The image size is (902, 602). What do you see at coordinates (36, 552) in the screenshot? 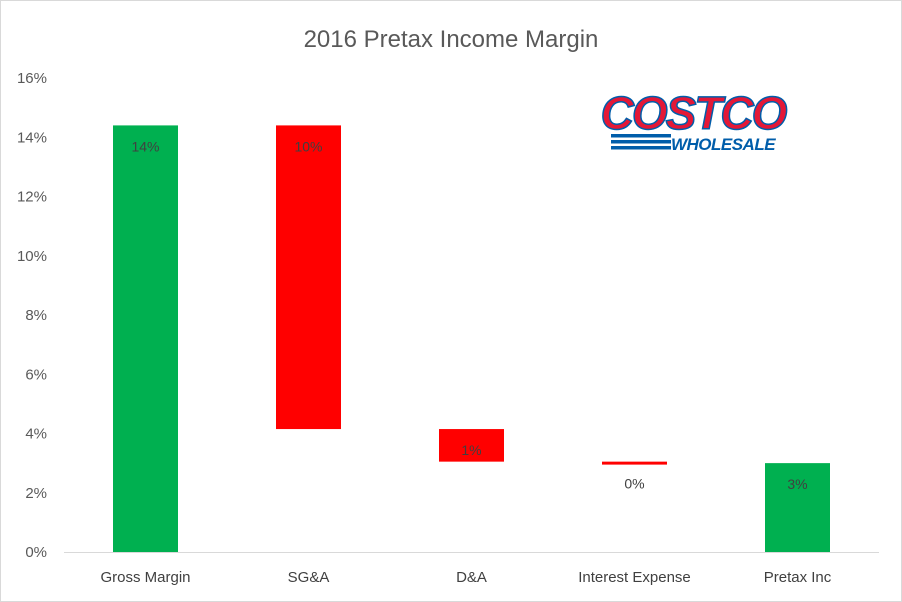
I see `y-tick-label: 0%` at bounding box center [36, 552].